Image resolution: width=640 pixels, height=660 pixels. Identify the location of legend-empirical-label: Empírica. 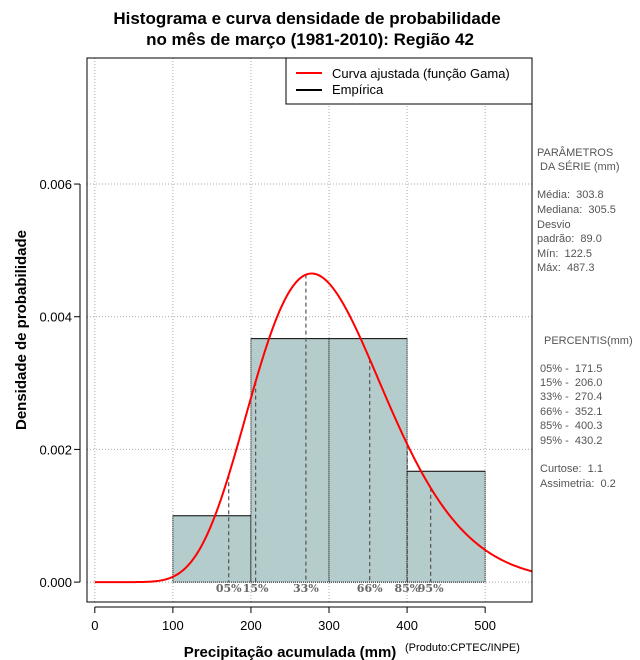
(358, 89).